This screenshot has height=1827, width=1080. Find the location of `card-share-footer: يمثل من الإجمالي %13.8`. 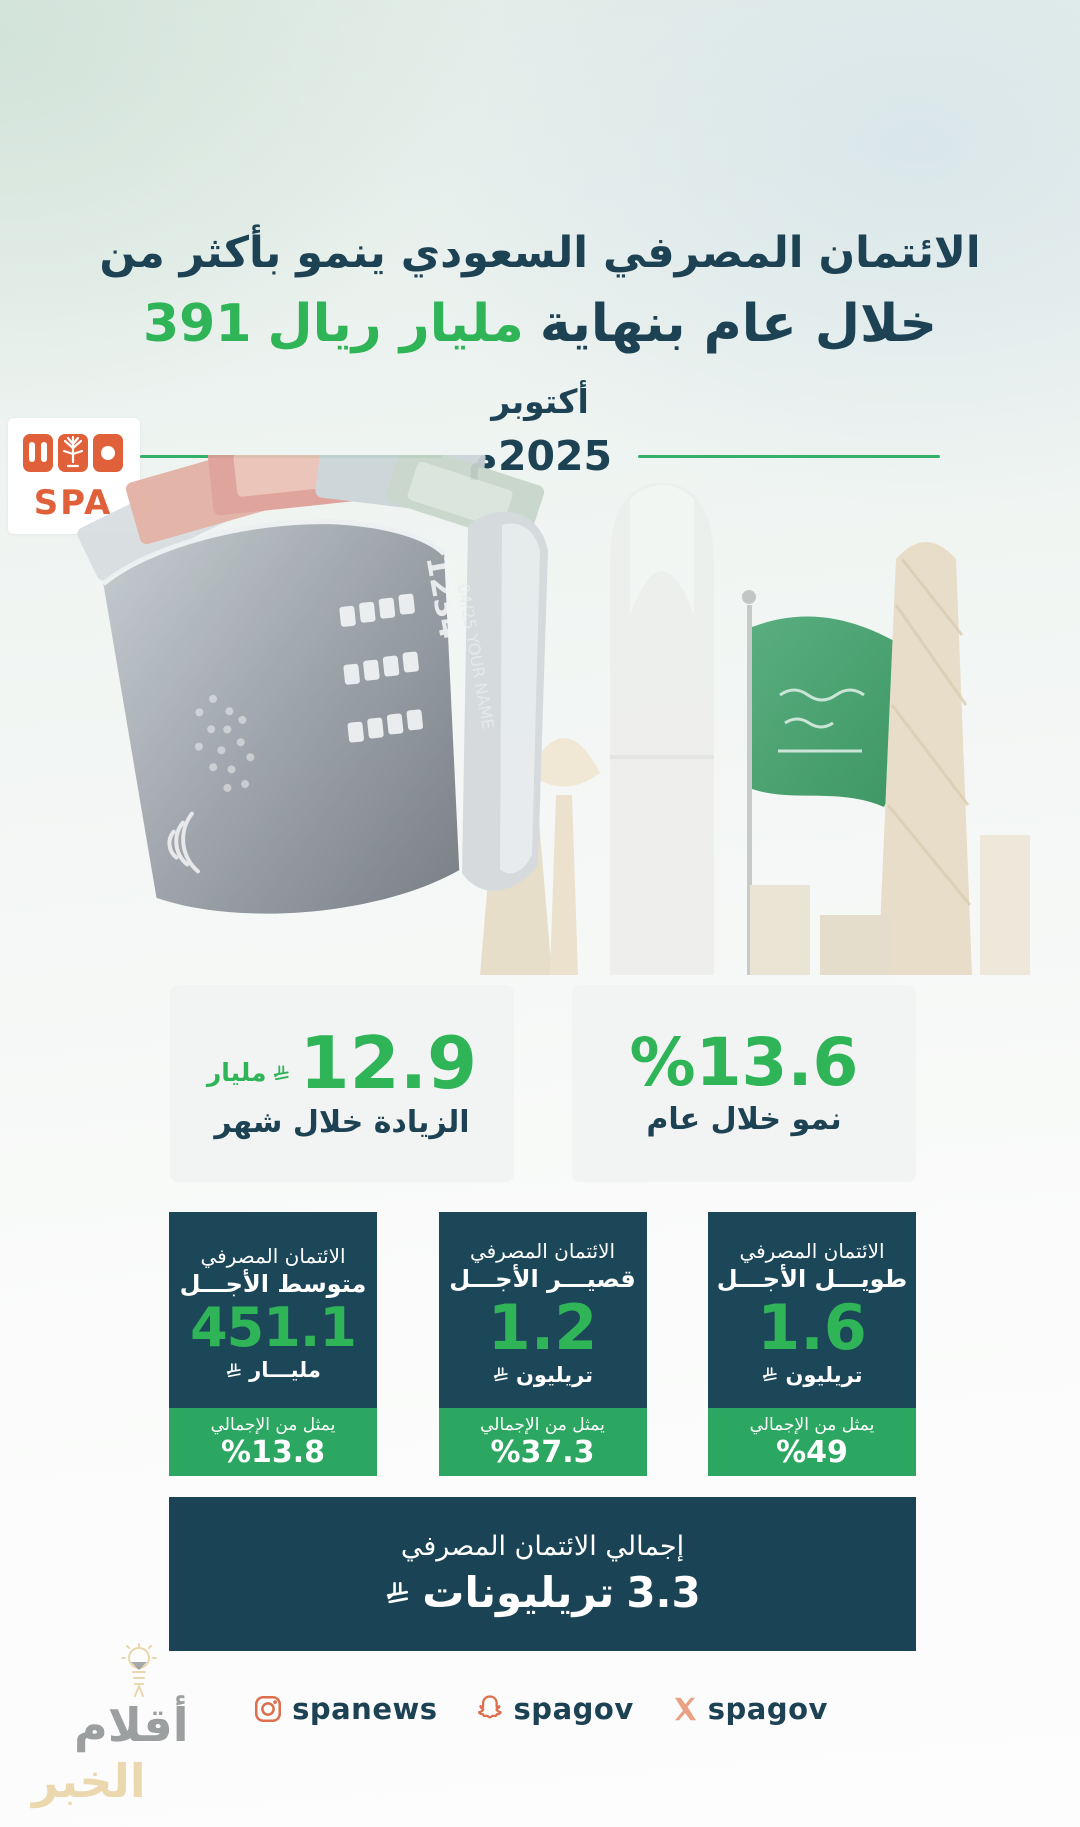

card-share-footer: يمثل من الإجمالي %13.8 is located at coordinates (273, 1442).